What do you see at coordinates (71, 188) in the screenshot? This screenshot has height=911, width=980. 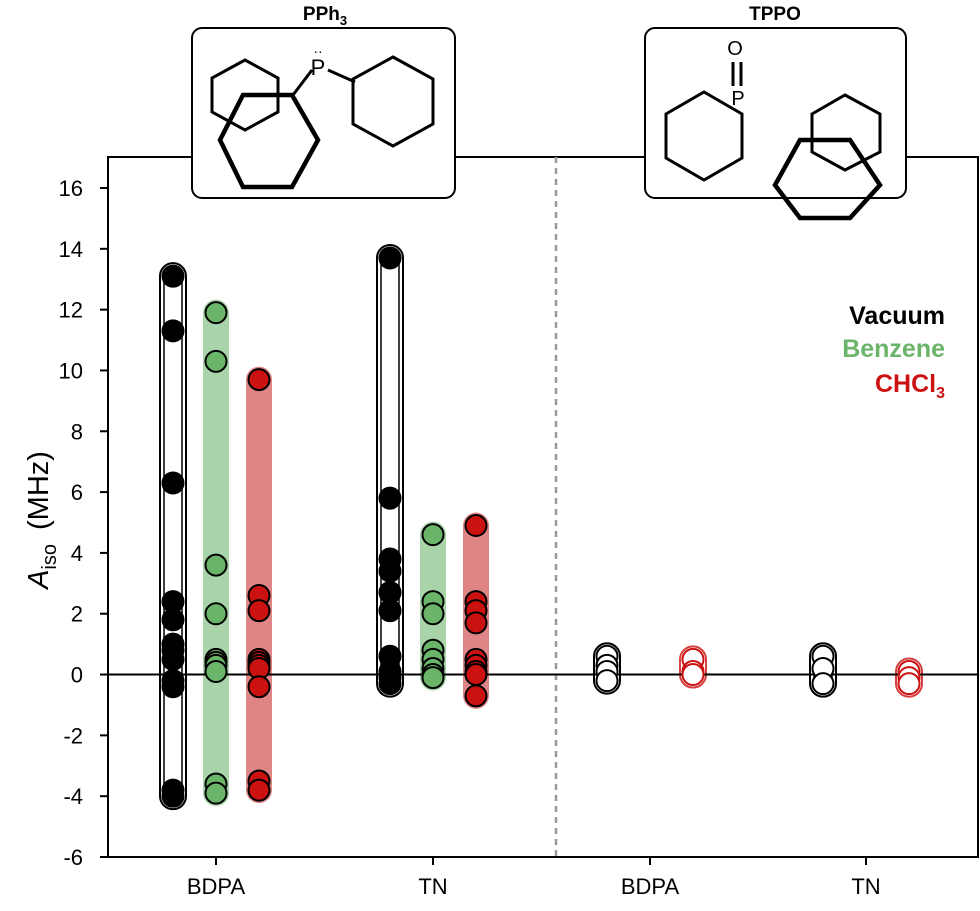 I see `y-tick-label: 16` at bounding box center [71, 188].